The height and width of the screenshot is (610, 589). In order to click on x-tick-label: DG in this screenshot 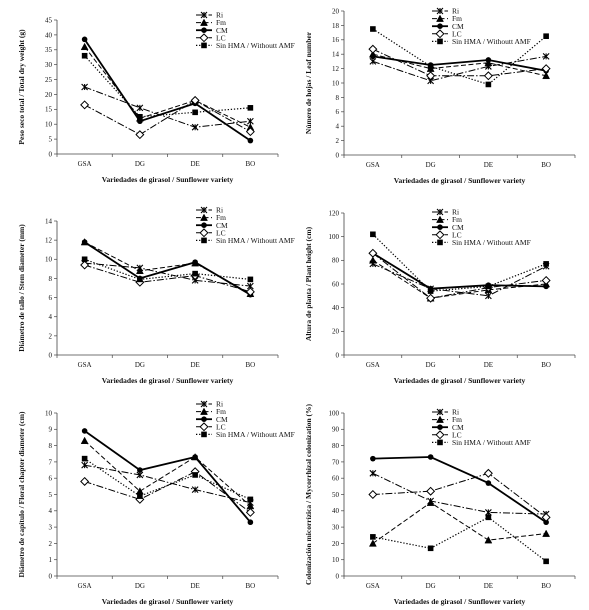, I will do `click(431, 586)`.